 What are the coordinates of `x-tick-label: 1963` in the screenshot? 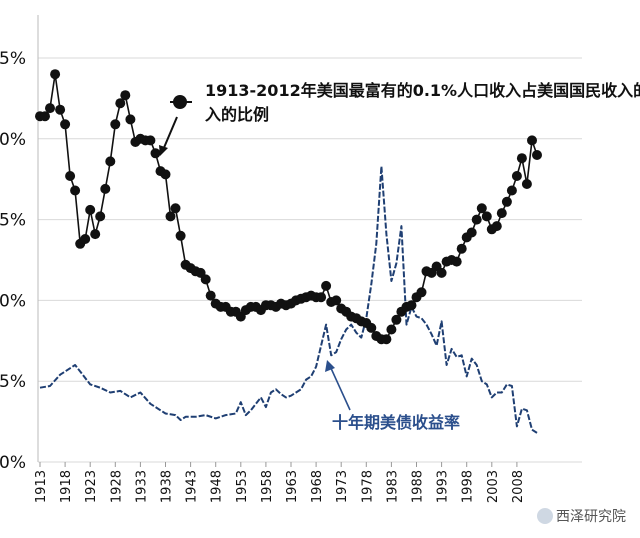 It's located at (292, 486).